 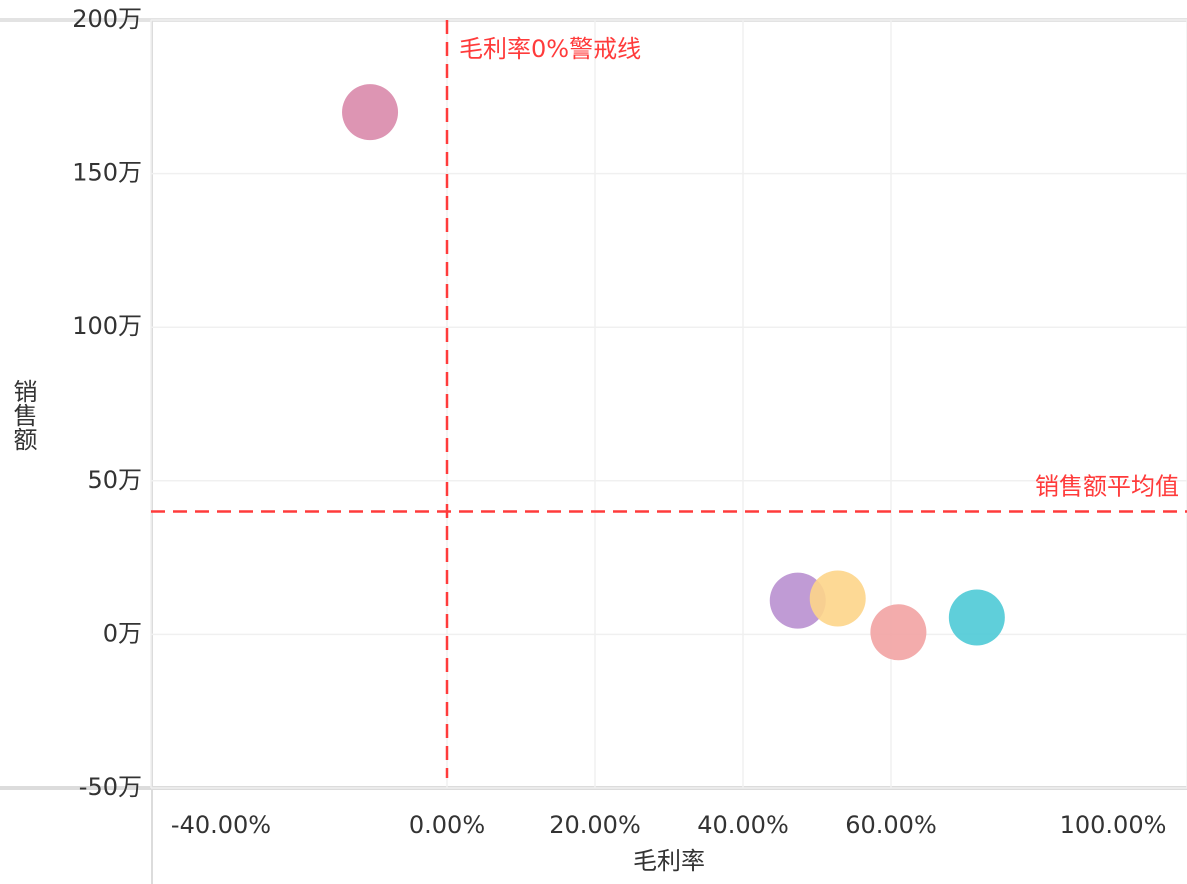 I want to click on y-axis-title: 销售额, so click(x=23, y=415).